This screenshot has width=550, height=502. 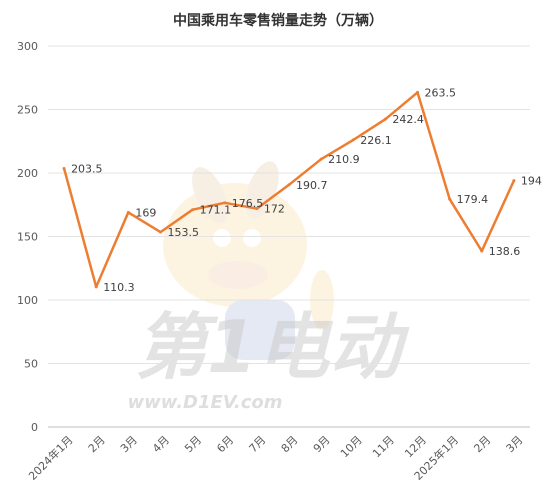 I want to click on x-tick-label: 9月, so click(x=322, y=444).